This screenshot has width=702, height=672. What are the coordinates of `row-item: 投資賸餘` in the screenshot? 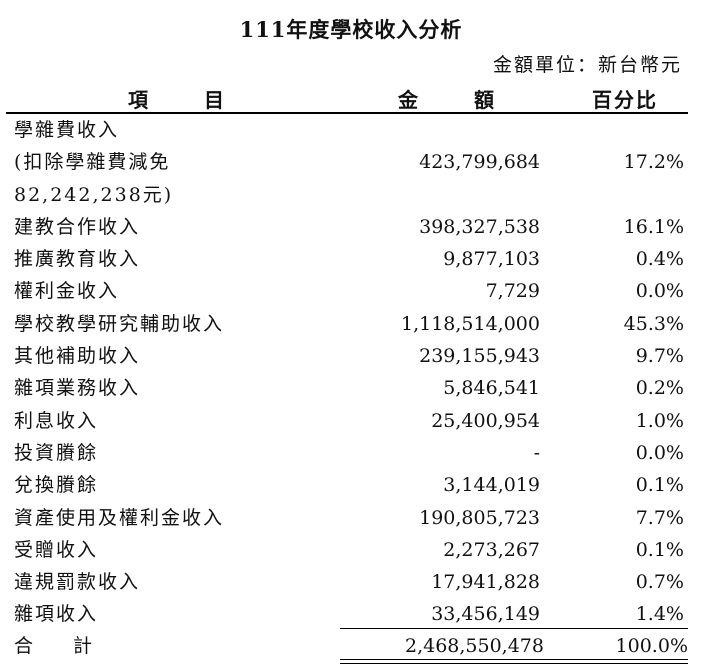 It's located at (56, 452).